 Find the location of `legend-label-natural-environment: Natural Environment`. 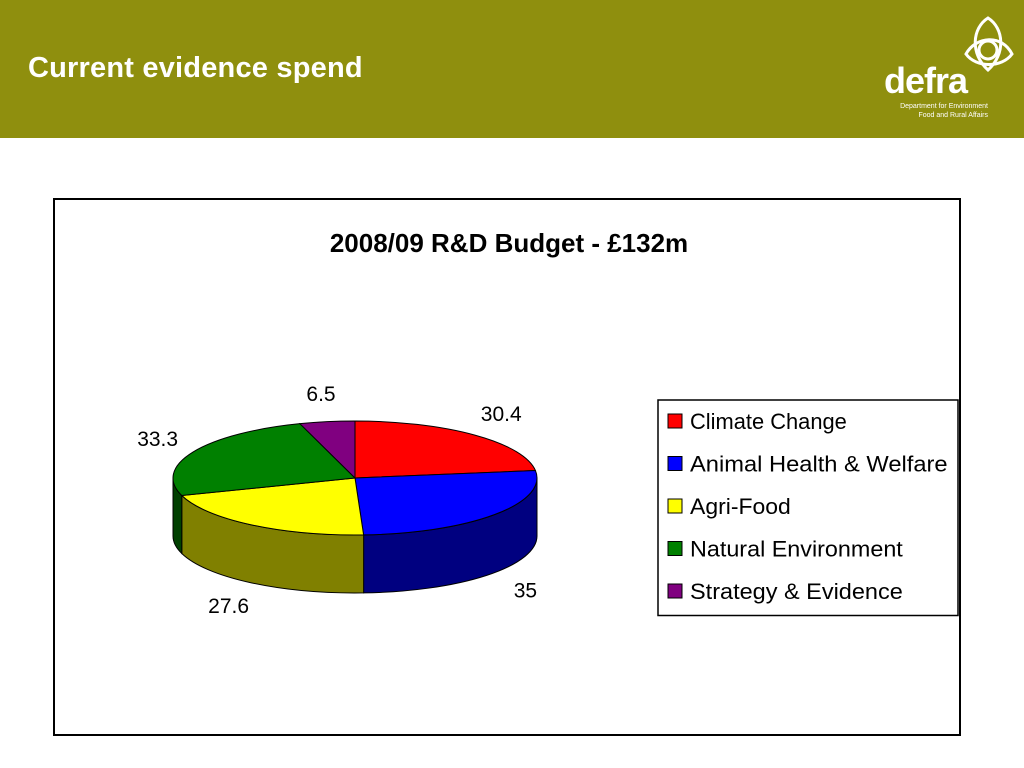

legend-label-natural-environment: Natural Environment is located at coordinates (796, 549).